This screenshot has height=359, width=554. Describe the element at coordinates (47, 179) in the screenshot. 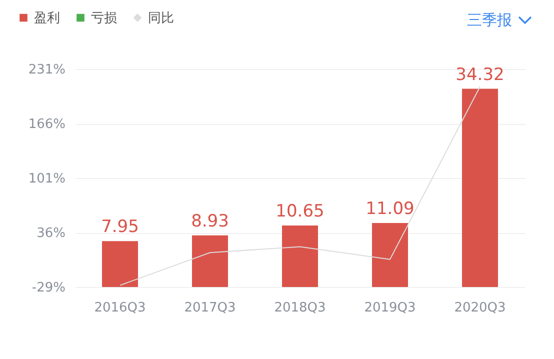

I see `y-tick-label: 101%` at that location.